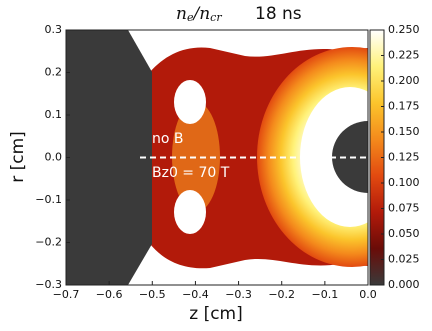 This screenshot has width=432, height=331. What do you see at coordinates (109, 294) in the screenshot?
I see `x-tick-label: −0.6` at bounding box center [109, 294].